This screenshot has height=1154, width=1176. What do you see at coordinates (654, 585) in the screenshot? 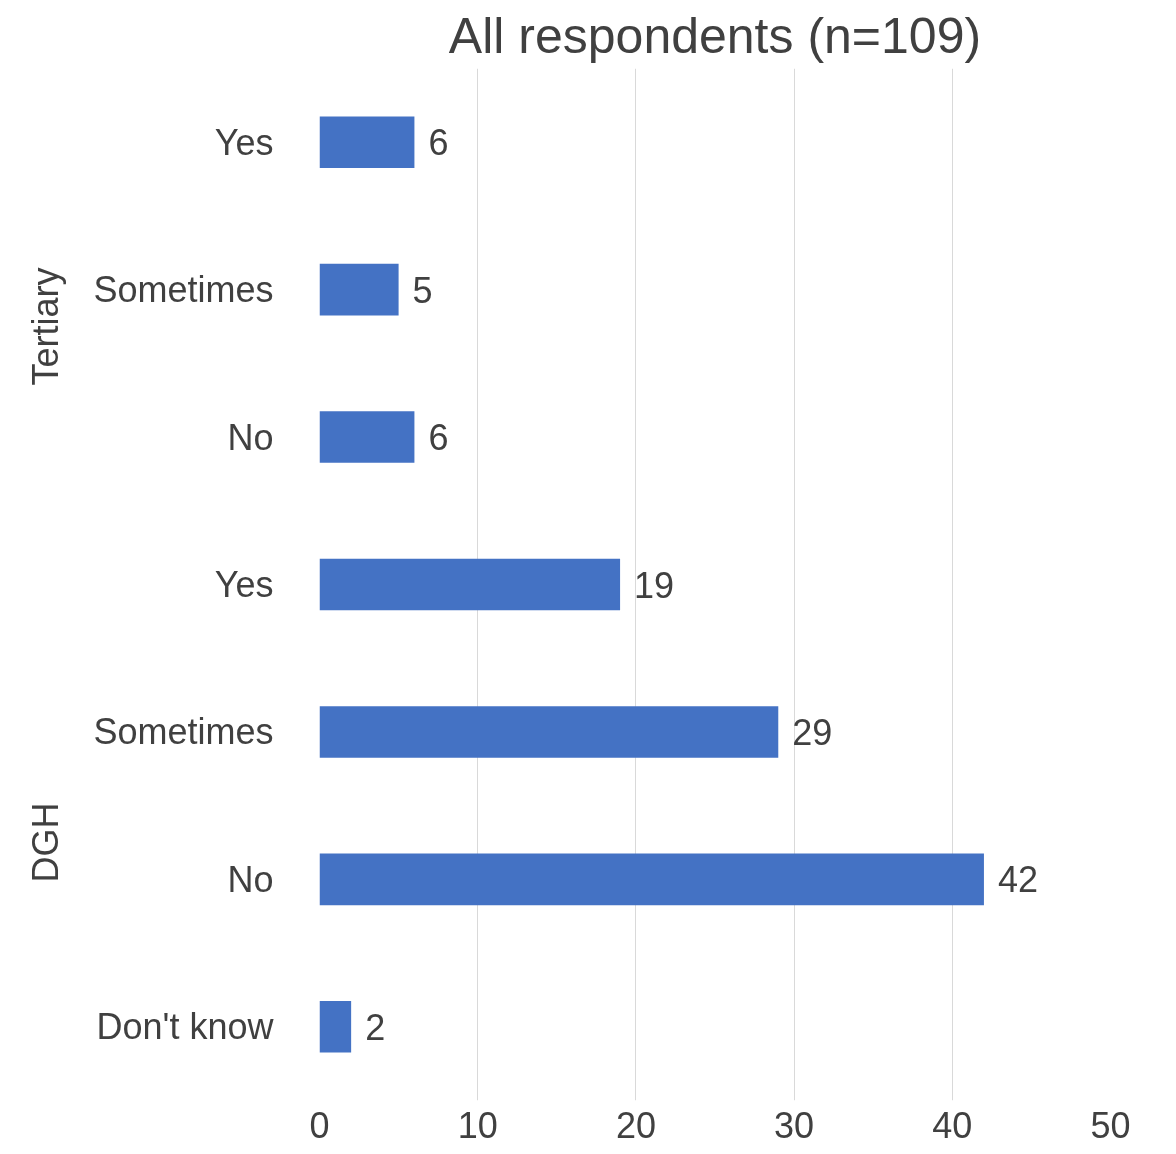
I see `data-label: 19` at bounding box center [654, 585].